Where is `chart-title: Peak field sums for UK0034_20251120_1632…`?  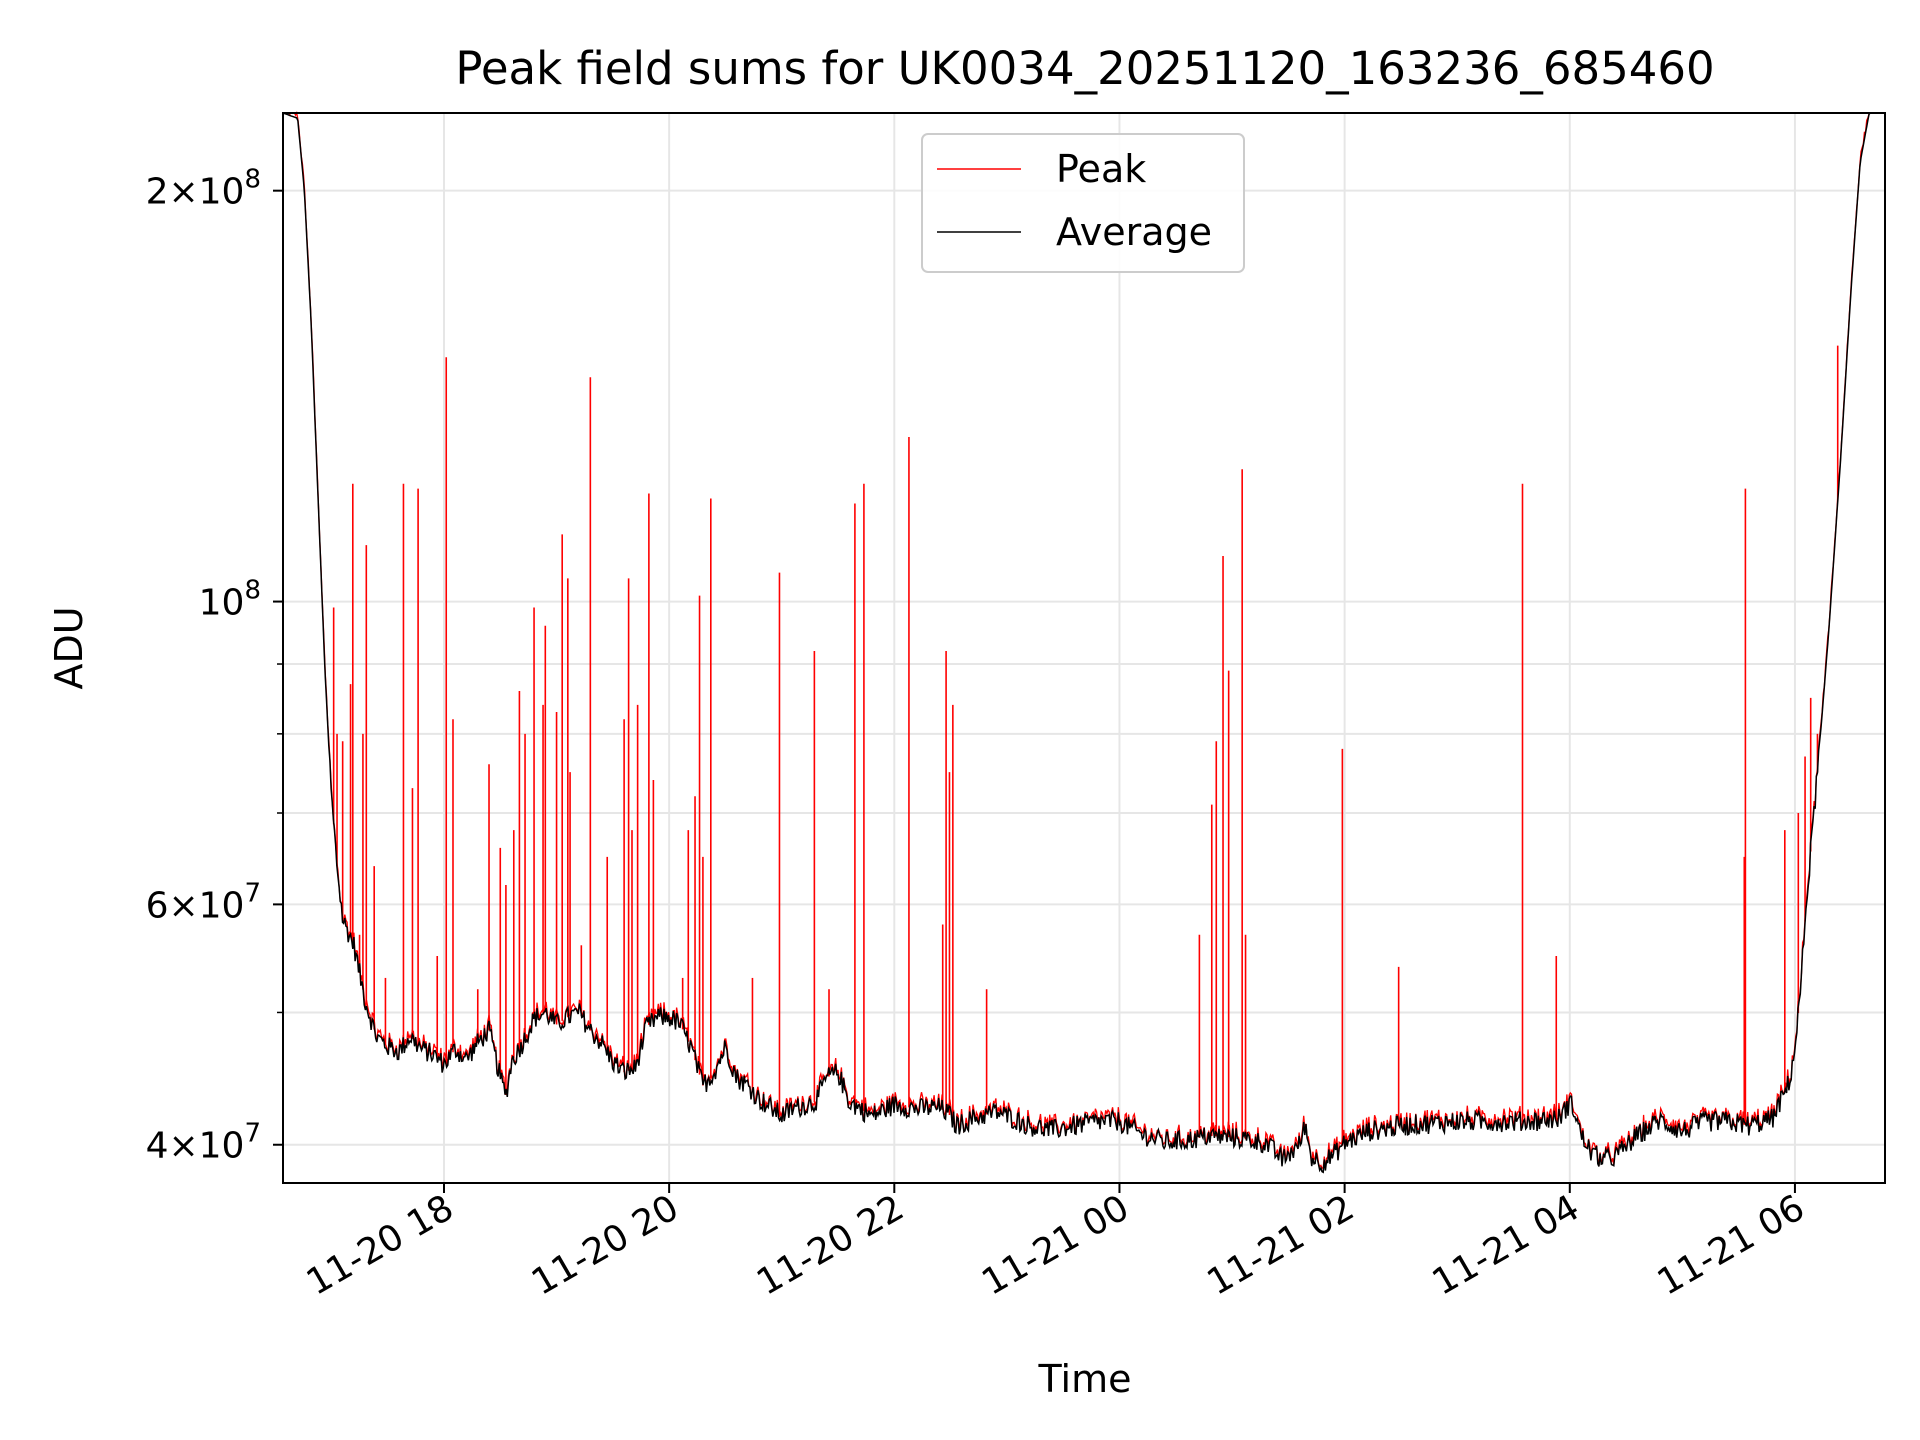
chart-title: Peak field sums for UK0034_20251120_1632… is located at coordinates (1084, 68).